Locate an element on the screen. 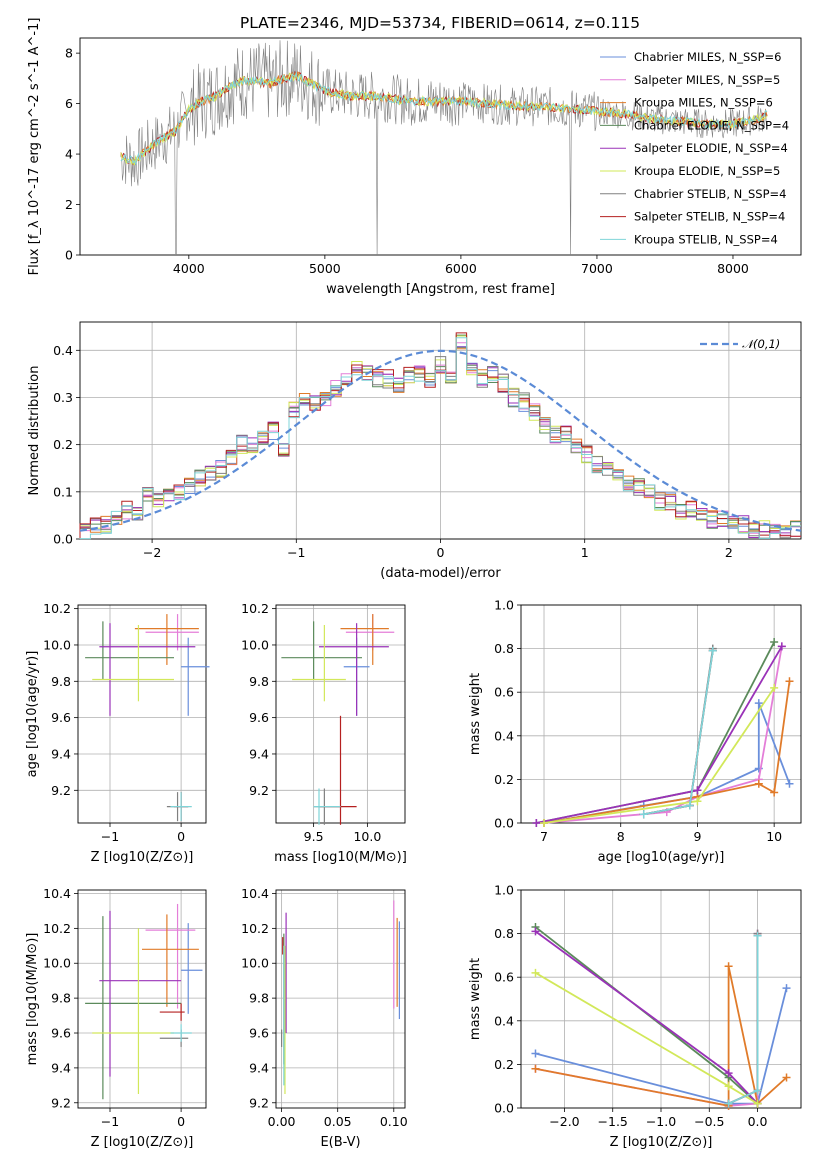 This screenshot has height=1170, width=819. y-tick-label: 1.0 is located at coordinates (504, 890).